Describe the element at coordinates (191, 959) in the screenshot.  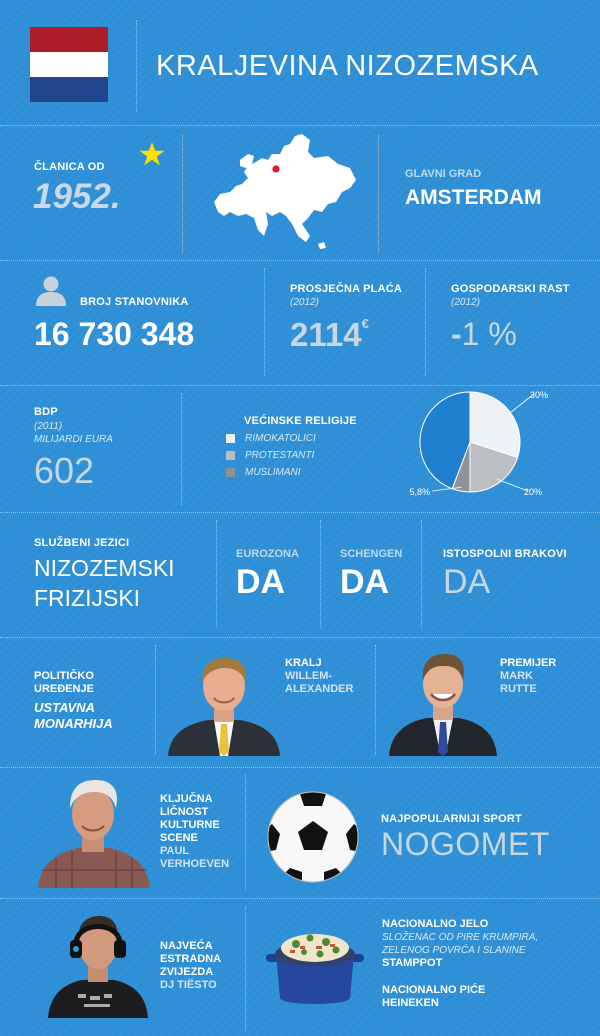
I see `star-line: ESTRADNA` at that location.